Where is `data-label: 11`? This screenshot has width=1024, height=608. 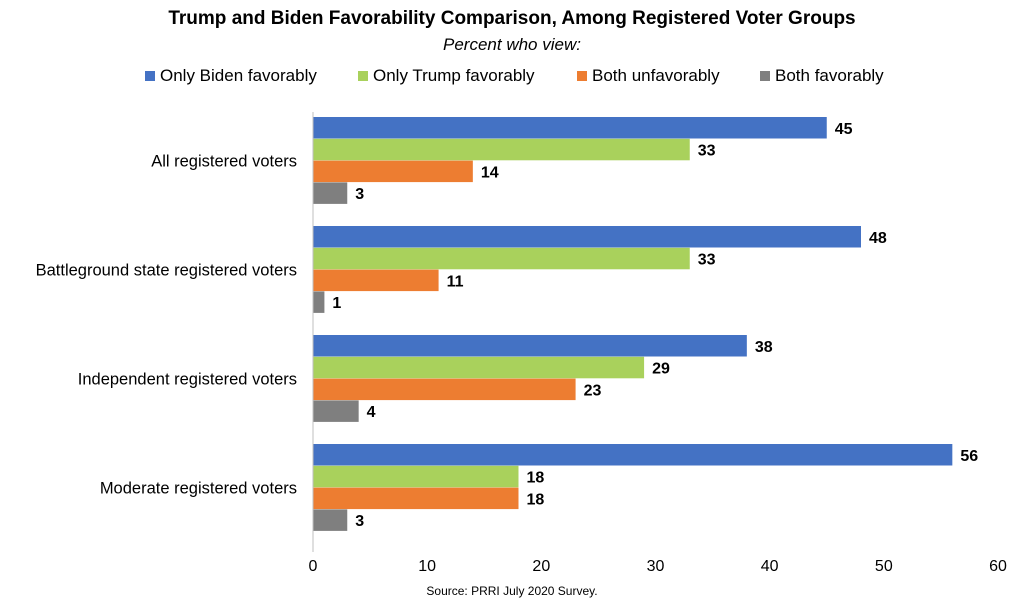 data-label: 11 is located at coordinates (455, 281).